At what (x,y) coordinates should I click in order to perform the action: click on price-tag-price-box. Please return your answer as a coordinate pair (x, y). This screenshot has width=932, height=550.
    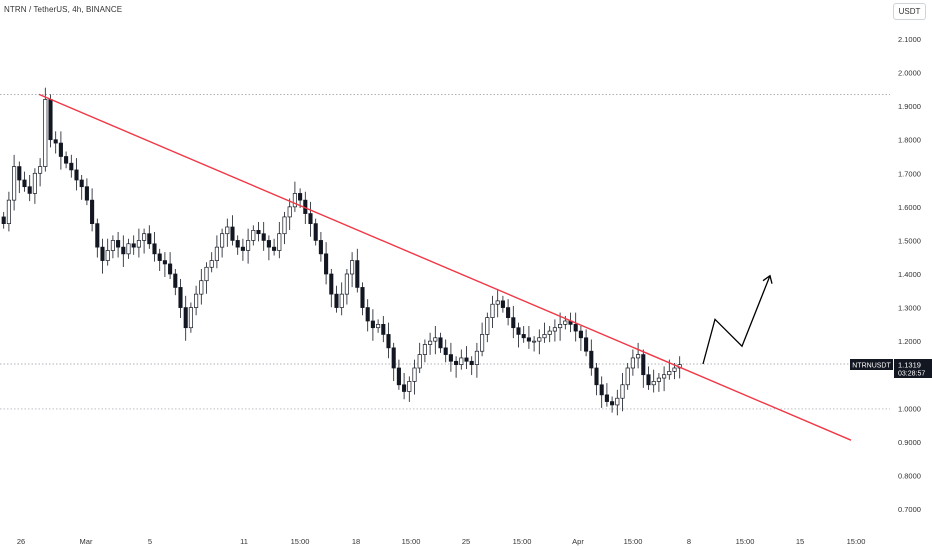
    Looking at the image, I should click on (913, 368).